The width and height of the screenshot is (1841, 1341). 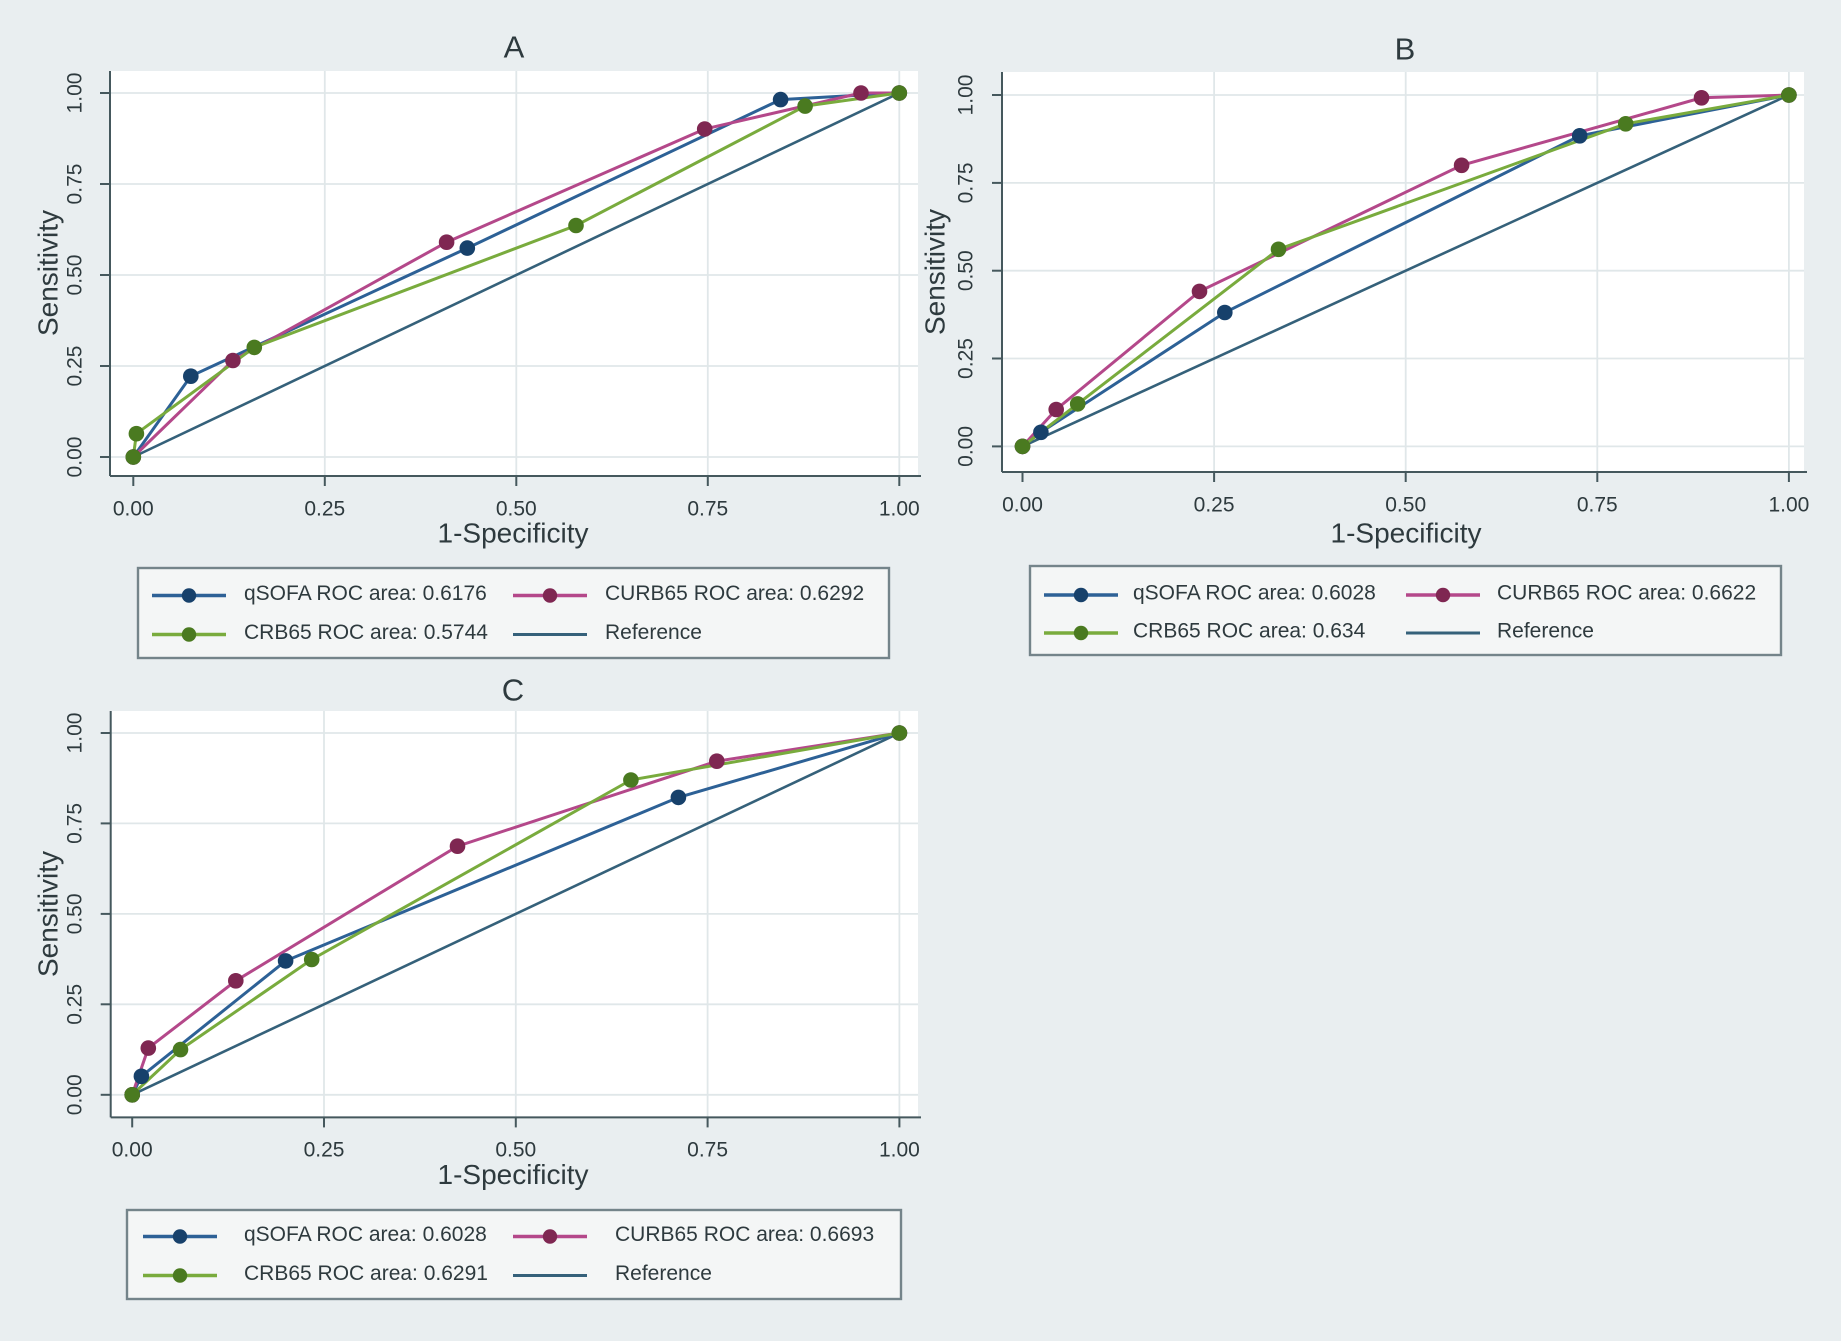 I want to click on svg-text: CURB65 ROC area: 0.6292, so click(x=734, y=593).